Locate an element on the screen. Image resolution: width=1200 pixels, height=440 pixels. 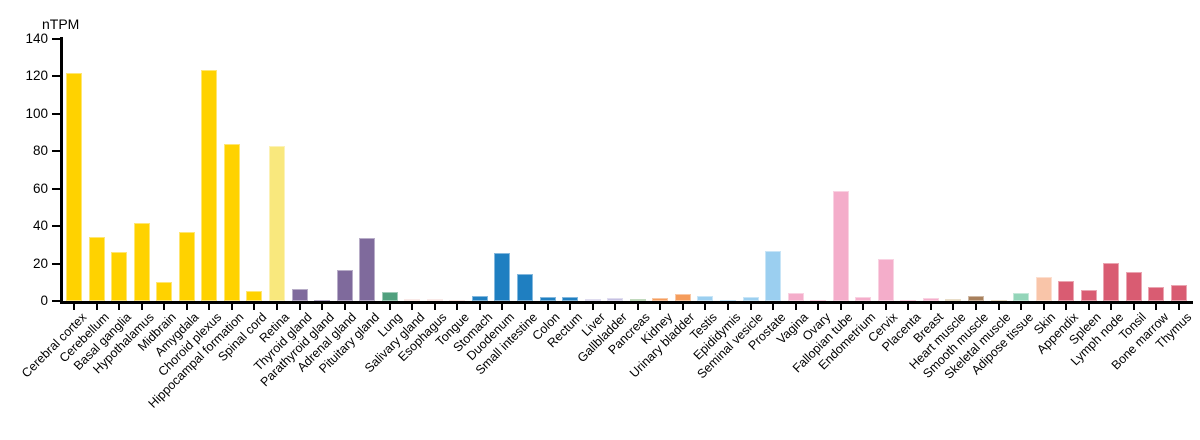
bar-smooth-muscle is located at coordinates (976, 298).